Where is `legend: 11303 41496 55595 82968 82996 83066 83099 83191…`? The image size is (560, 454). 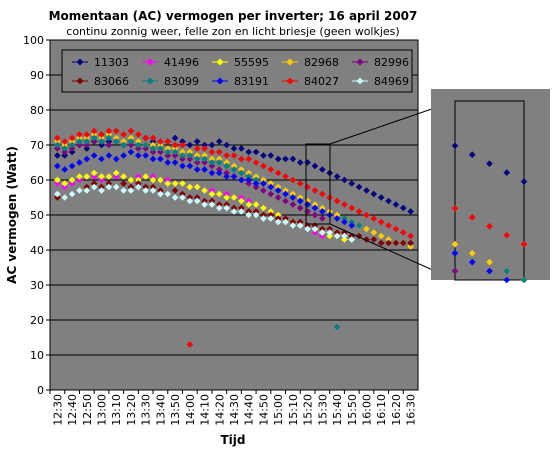 legend: 11303 41496 55595 82968 82996 83066 83099 83191… is located at coordinates (237, 71).